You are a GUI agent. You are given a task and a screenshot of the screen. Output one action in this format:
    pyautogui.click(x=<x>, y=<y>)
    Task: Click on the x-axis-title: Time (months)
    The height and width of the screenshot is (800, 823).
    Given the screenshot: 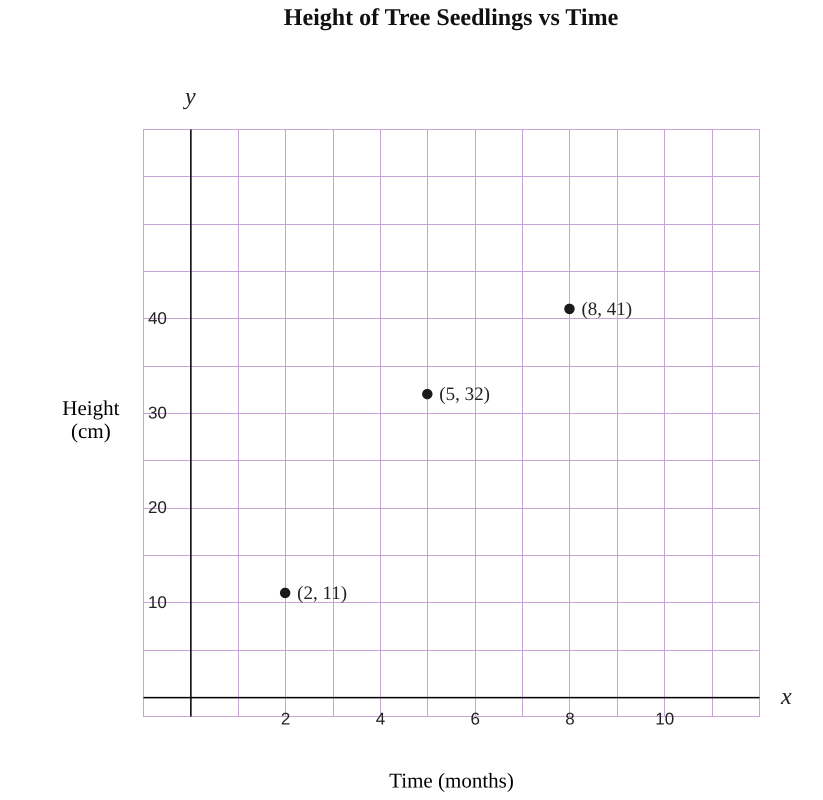 What is the action you would take?
    pyautogui.click(x=451, y=780)
    